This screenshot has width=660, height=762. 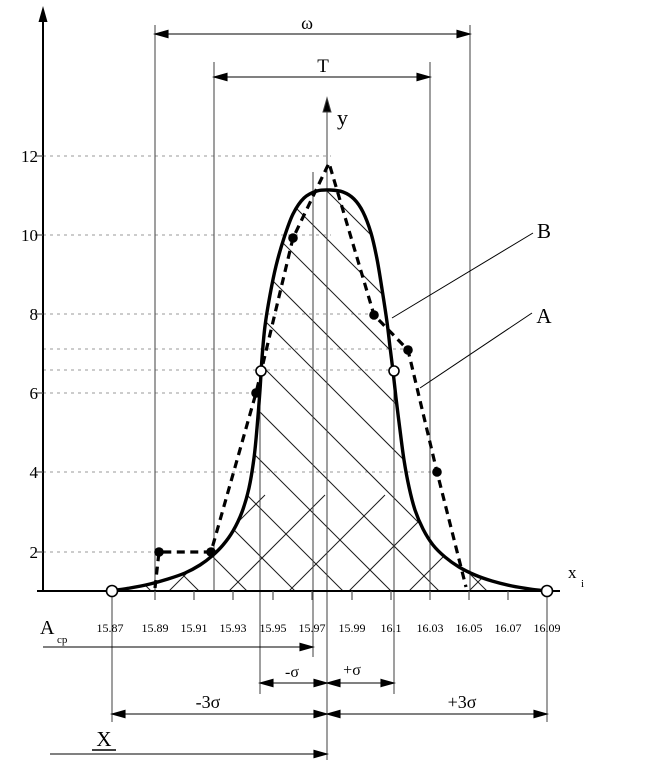 What do you see at coordinates (34, 472) in the screenshot?
I see `y-tick-label: 4` at bounding box center [34, 472].